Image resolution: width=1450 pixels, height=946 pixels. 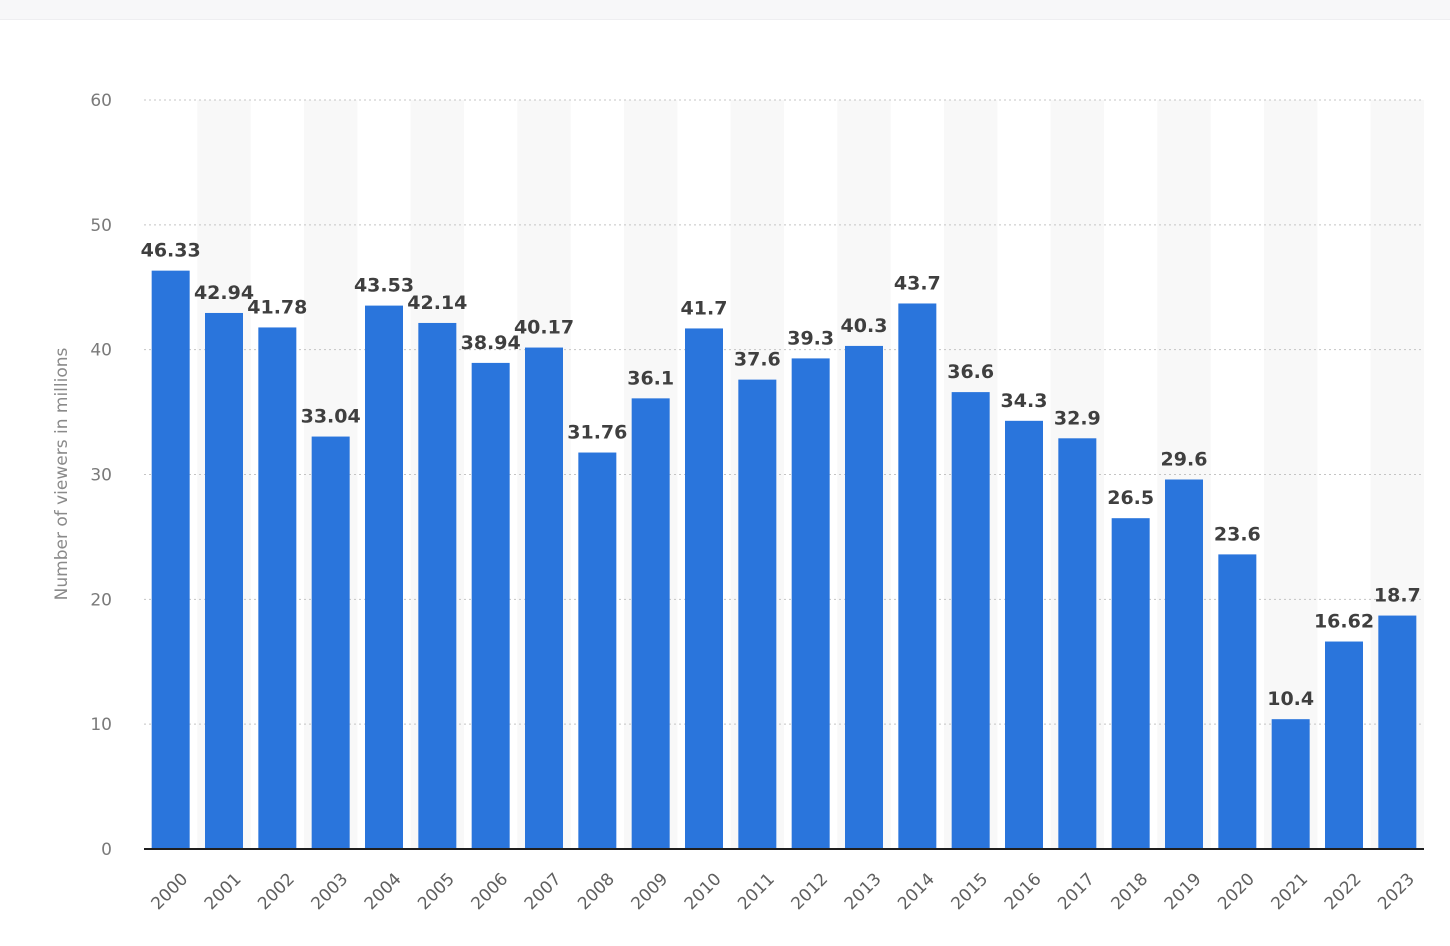 I want to click on y-tick-label: 40, so click(x=101, y=351).